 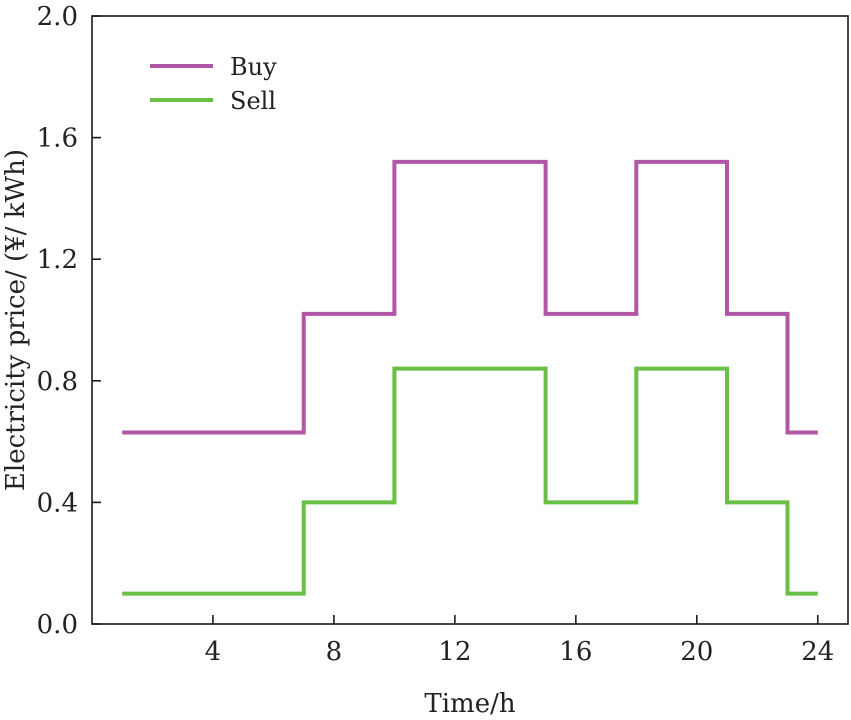 What do you see at coordinates (57, 139) in the screenshot?
I see `y-tick-label: 1.6` at bounding box center [57, 139].